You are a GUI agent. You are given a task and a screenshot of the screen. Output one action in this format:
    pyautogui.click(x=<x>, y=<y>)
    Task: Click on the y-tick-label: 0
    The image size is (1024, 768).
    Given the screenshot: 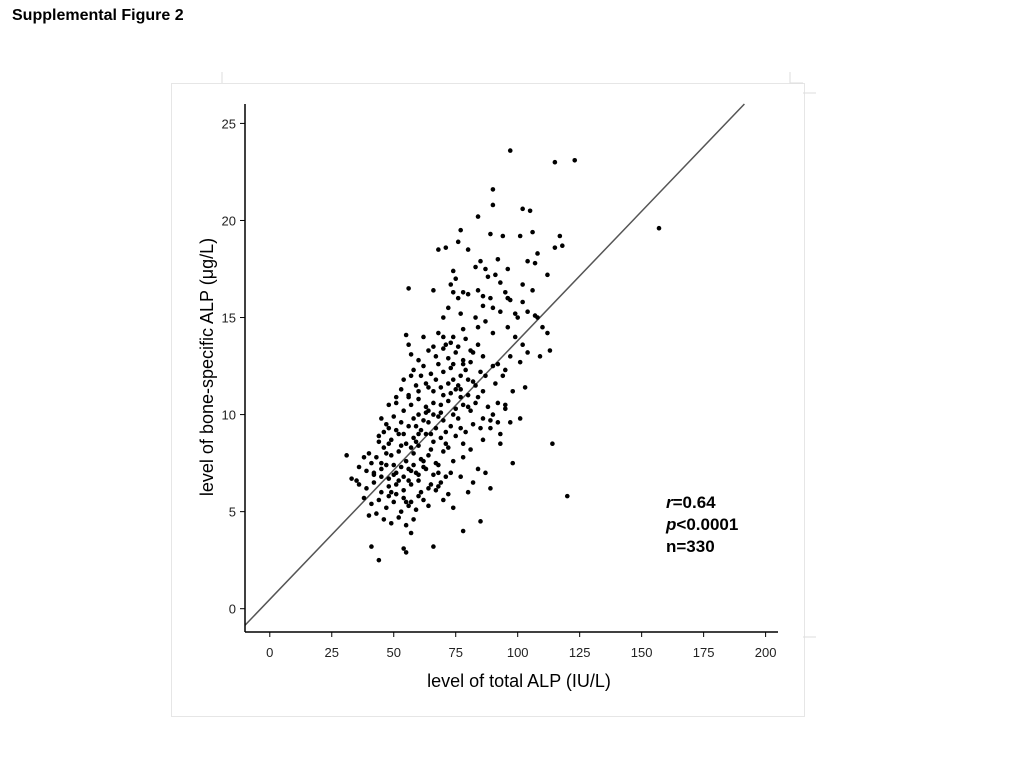 What is the action you would take?
    pyautogui.click(x=232, y=609)
    